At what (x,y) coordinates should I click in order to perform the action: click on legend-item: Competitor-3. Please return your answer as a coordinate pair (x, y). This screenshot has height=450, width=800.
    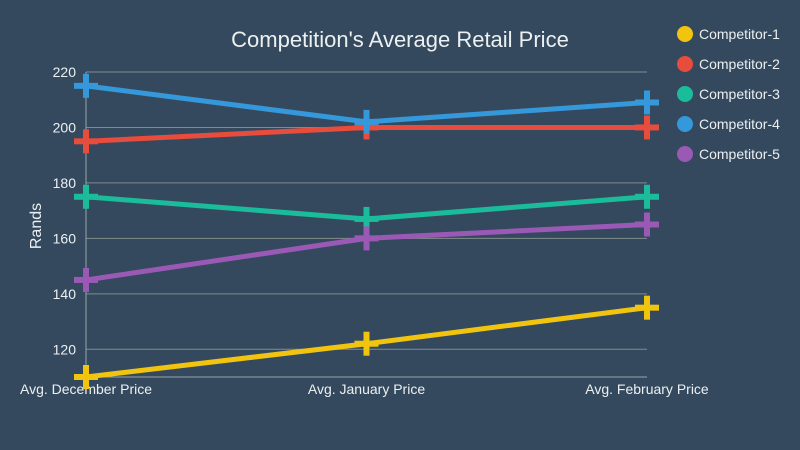
    Looking at the image, I should click on (728, 94).